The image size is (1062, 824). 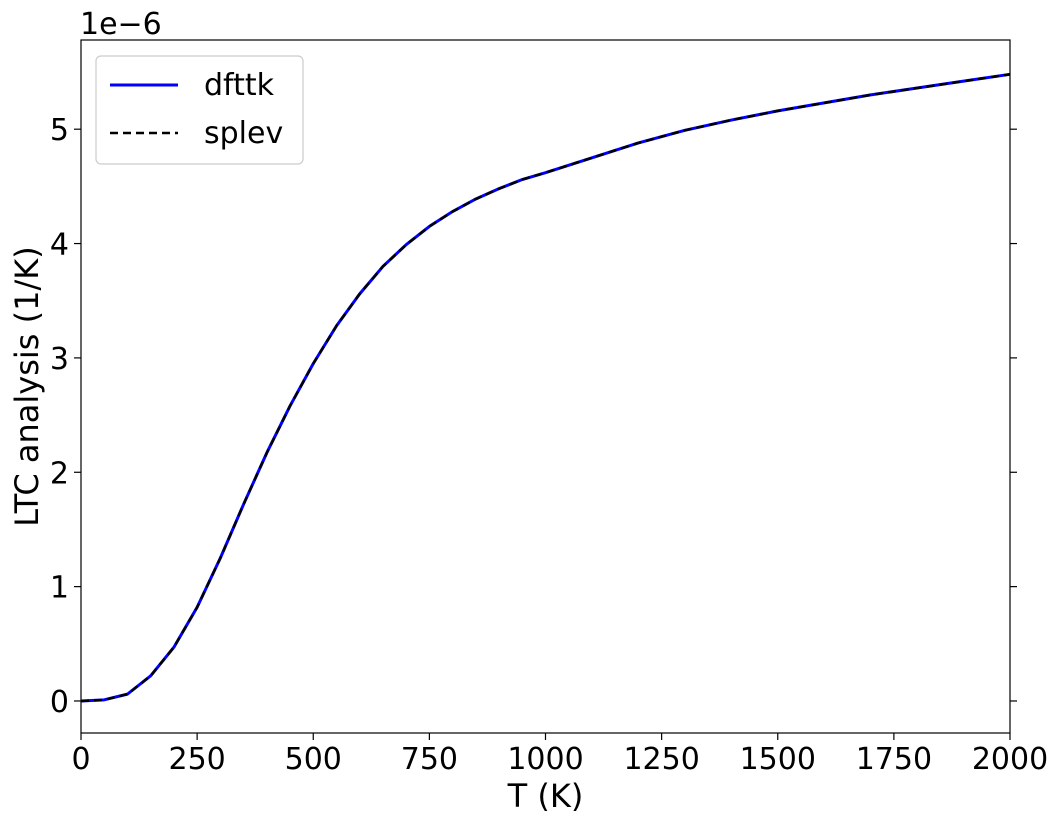 What do you see at coordinates (196, 759) in the screenshot?
I see `x-tick-label: 250` at bounding box center [196, 759].